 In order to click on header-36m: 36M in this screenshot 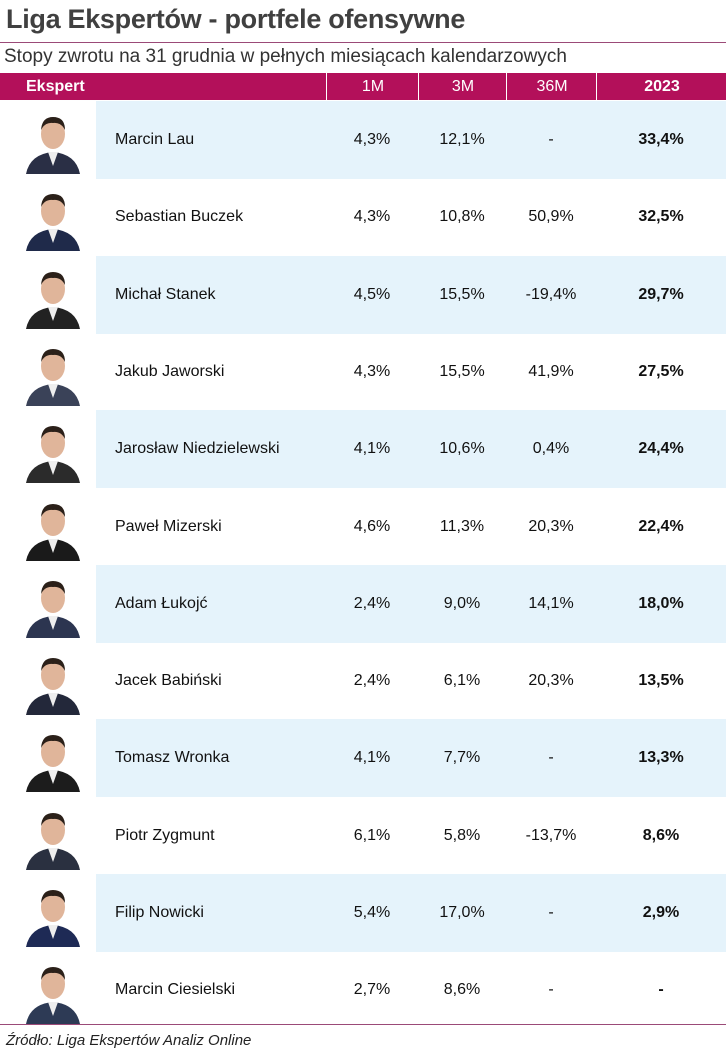, I will do `click(551, 86)`.